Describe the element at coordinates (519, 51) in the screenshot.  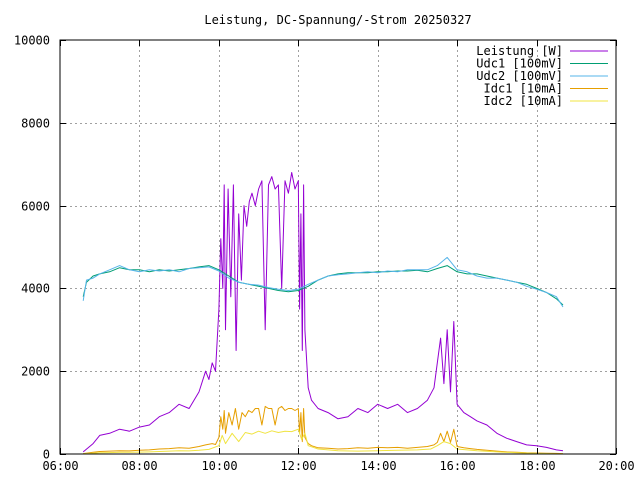
I see `legend-label: Leistung [W]` at that location.